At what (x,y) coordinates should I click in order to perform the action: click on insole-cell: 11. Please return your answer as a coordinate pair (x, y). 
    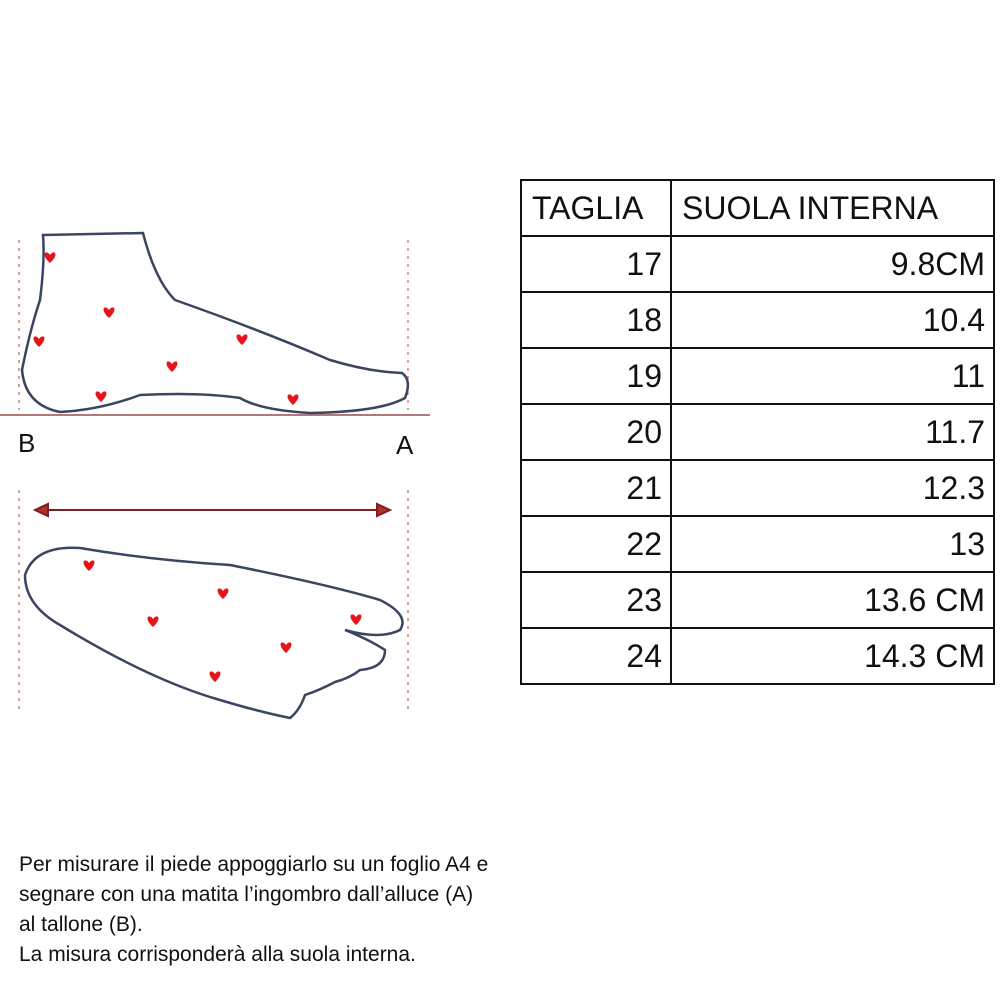
    Looking at the image, I should click on (832, 376).